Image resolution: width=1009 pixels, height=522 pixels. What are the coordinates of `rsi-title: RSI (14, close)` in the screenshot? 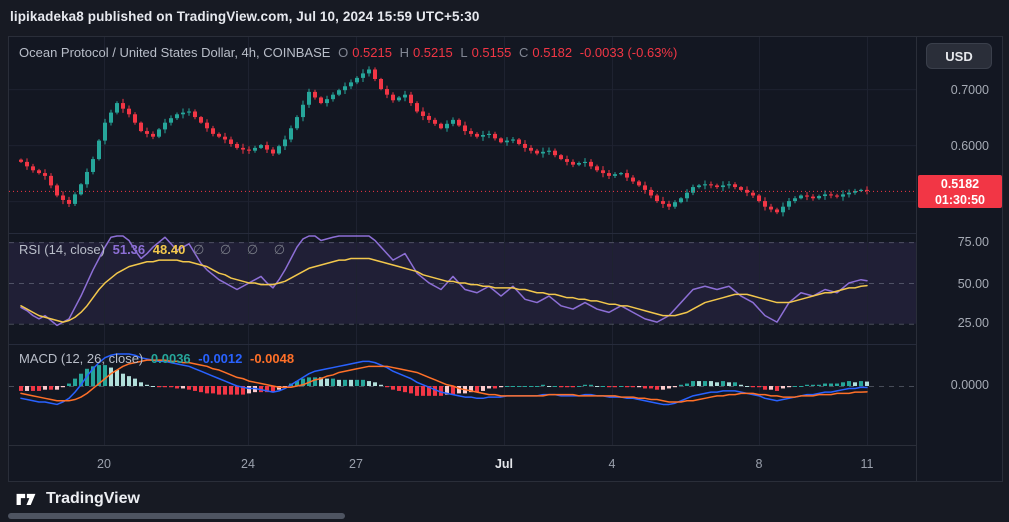 It's located at (62, 249).